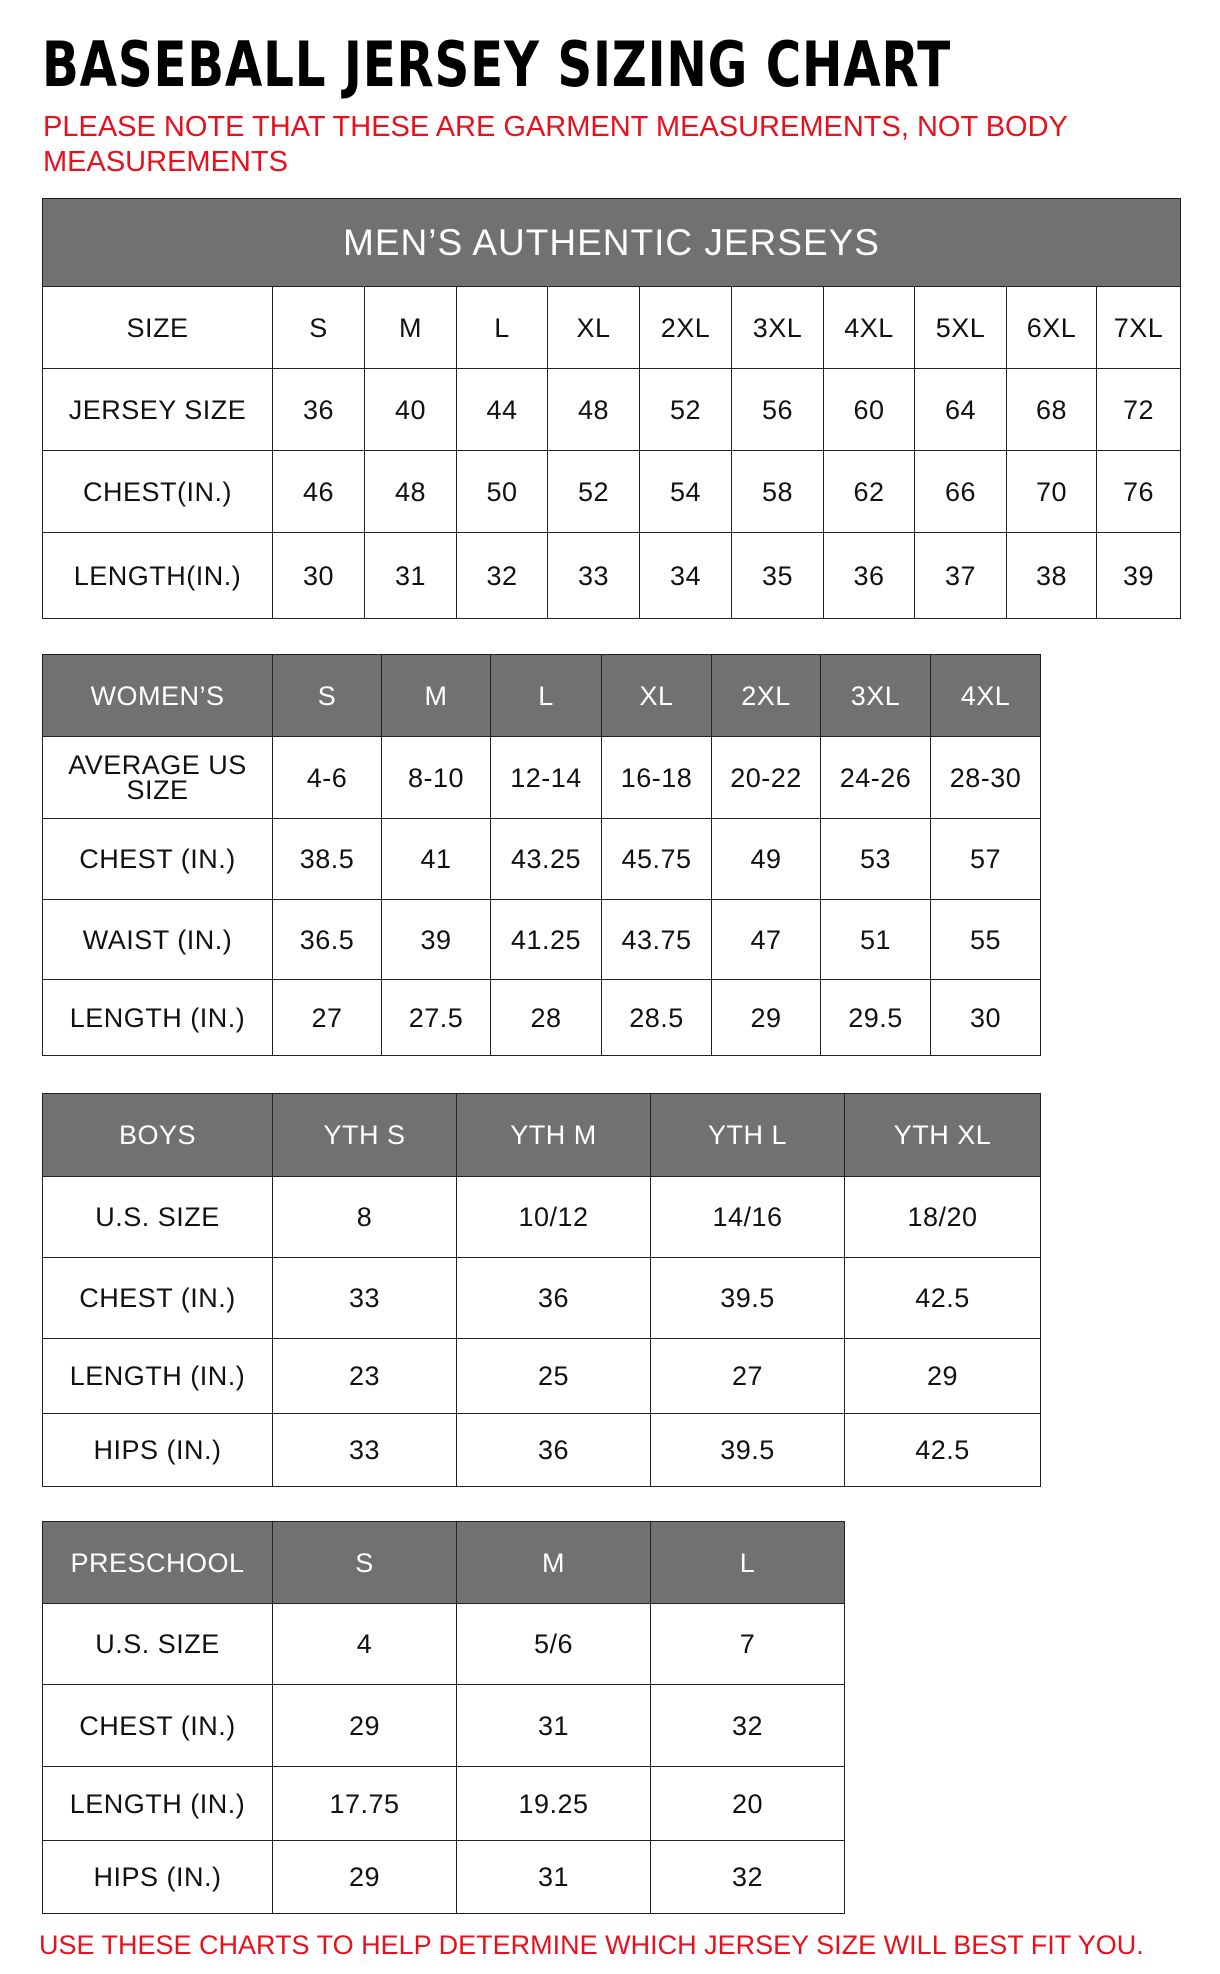  What do you see at coordinates (157, 1135) in the screenshot?
I see `column-header: BOYS` at bounding box center [157, 1135].